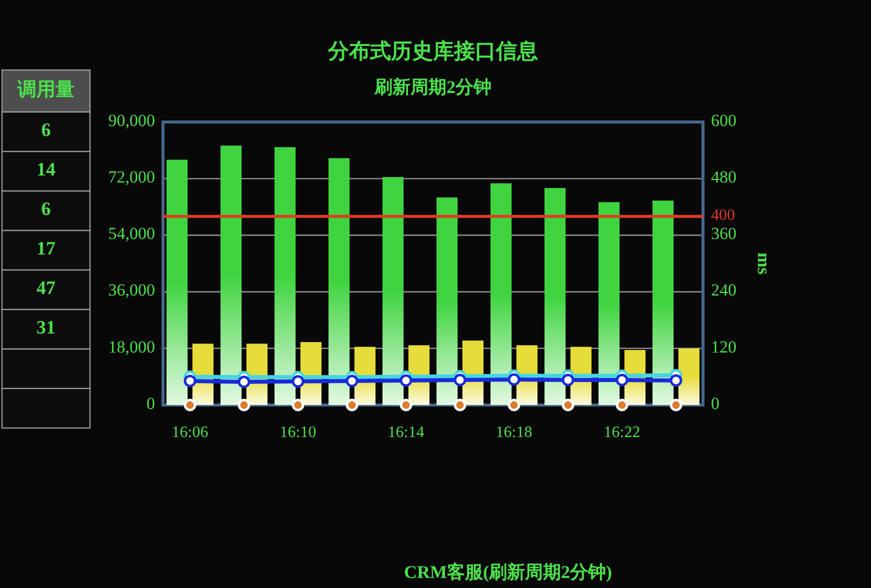  What do you see at coordinates (46, 328) in the screenshot?
I see `data-label: 31` at bounding box center [46, 328].